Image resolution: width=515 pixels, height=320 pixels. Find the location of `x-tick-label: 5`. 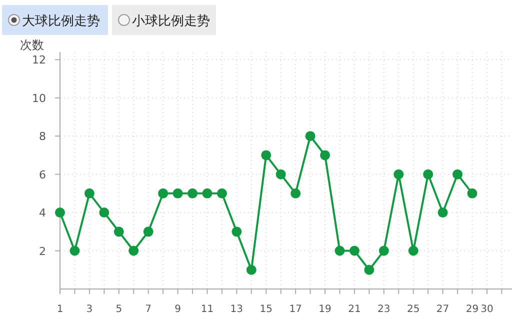

x-tick-label: 5 is located at coordinates (119, 309).